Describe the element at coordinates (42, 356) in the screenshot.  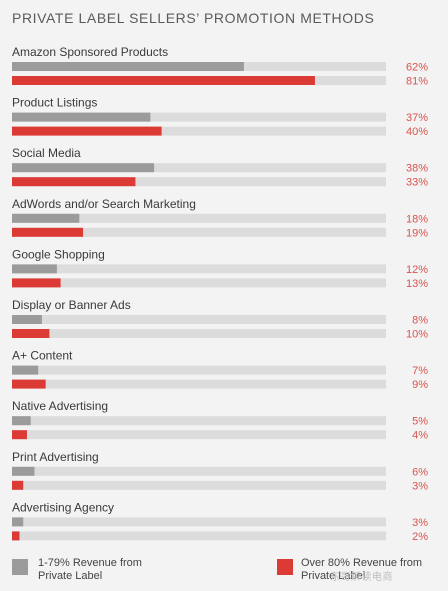
I see `category-label: A+ Content` at that location.